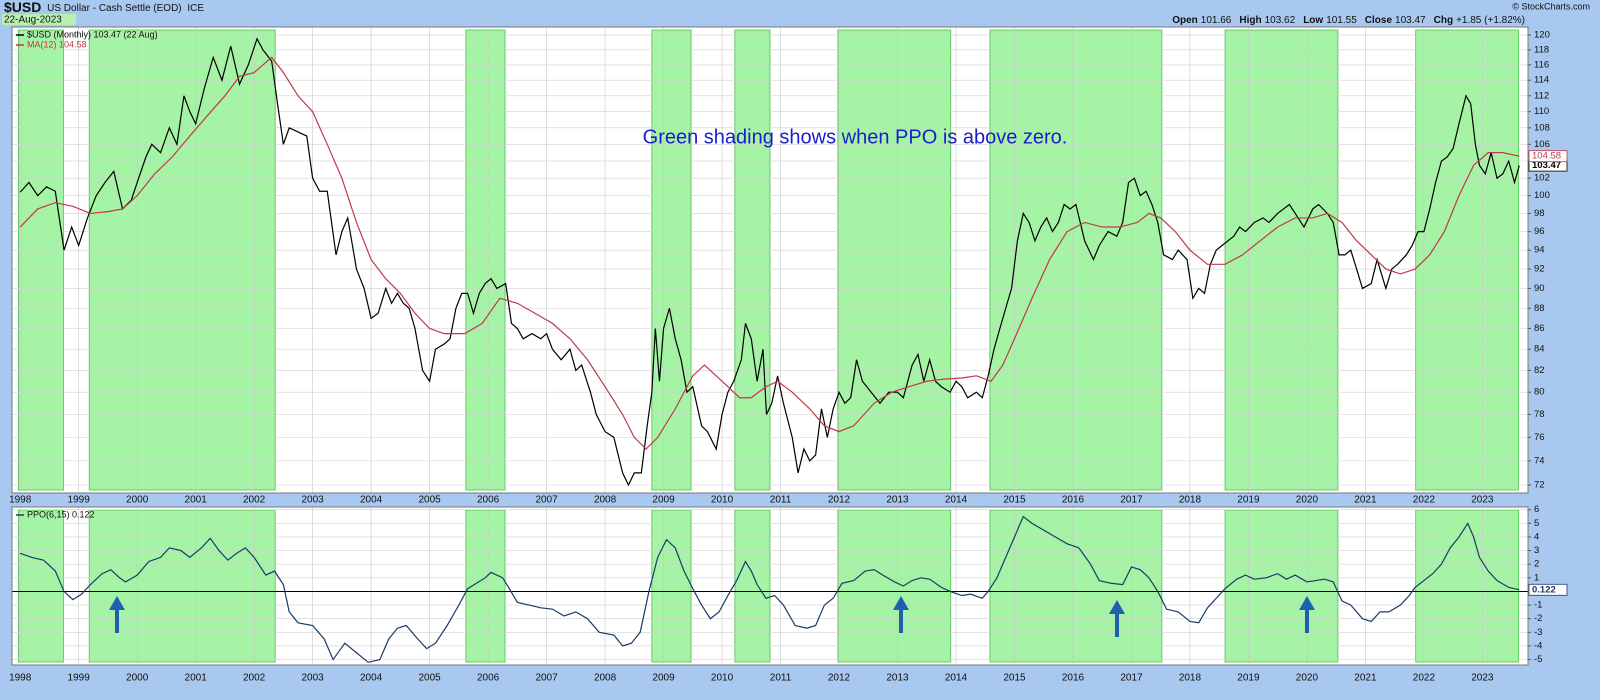 The width and height of the screenshot is (1600, 700). What do you see at coordinates (1536, 577) in the screenshot?
I see `y-tick-label: 1` at bounding box center [1536, 577].